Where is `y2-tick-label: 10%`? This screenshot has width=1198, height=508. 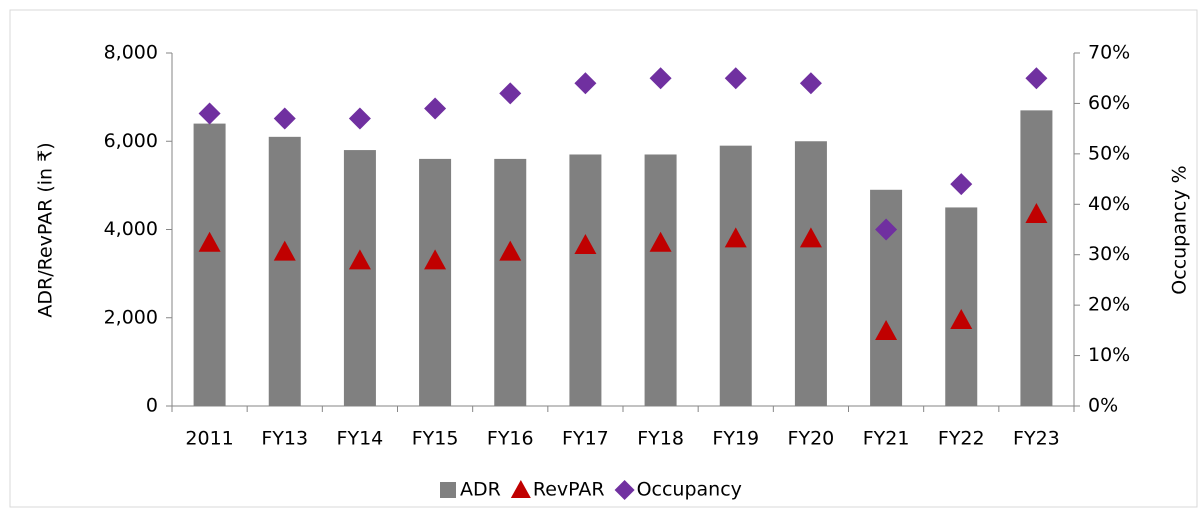 y2-tick-label: 10% is located at coordinates (1109, 355).